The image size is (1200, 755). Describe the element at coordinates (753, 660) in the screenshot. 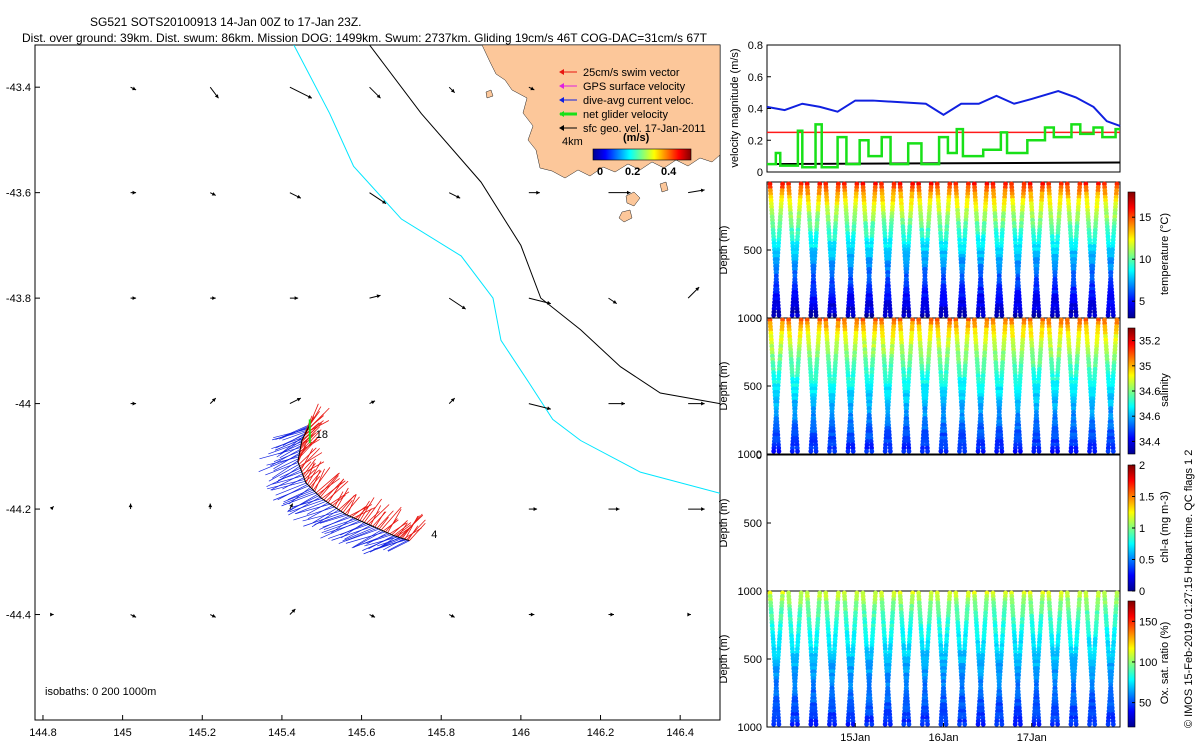

I see `oxygen-y-tick: 500` at that location.